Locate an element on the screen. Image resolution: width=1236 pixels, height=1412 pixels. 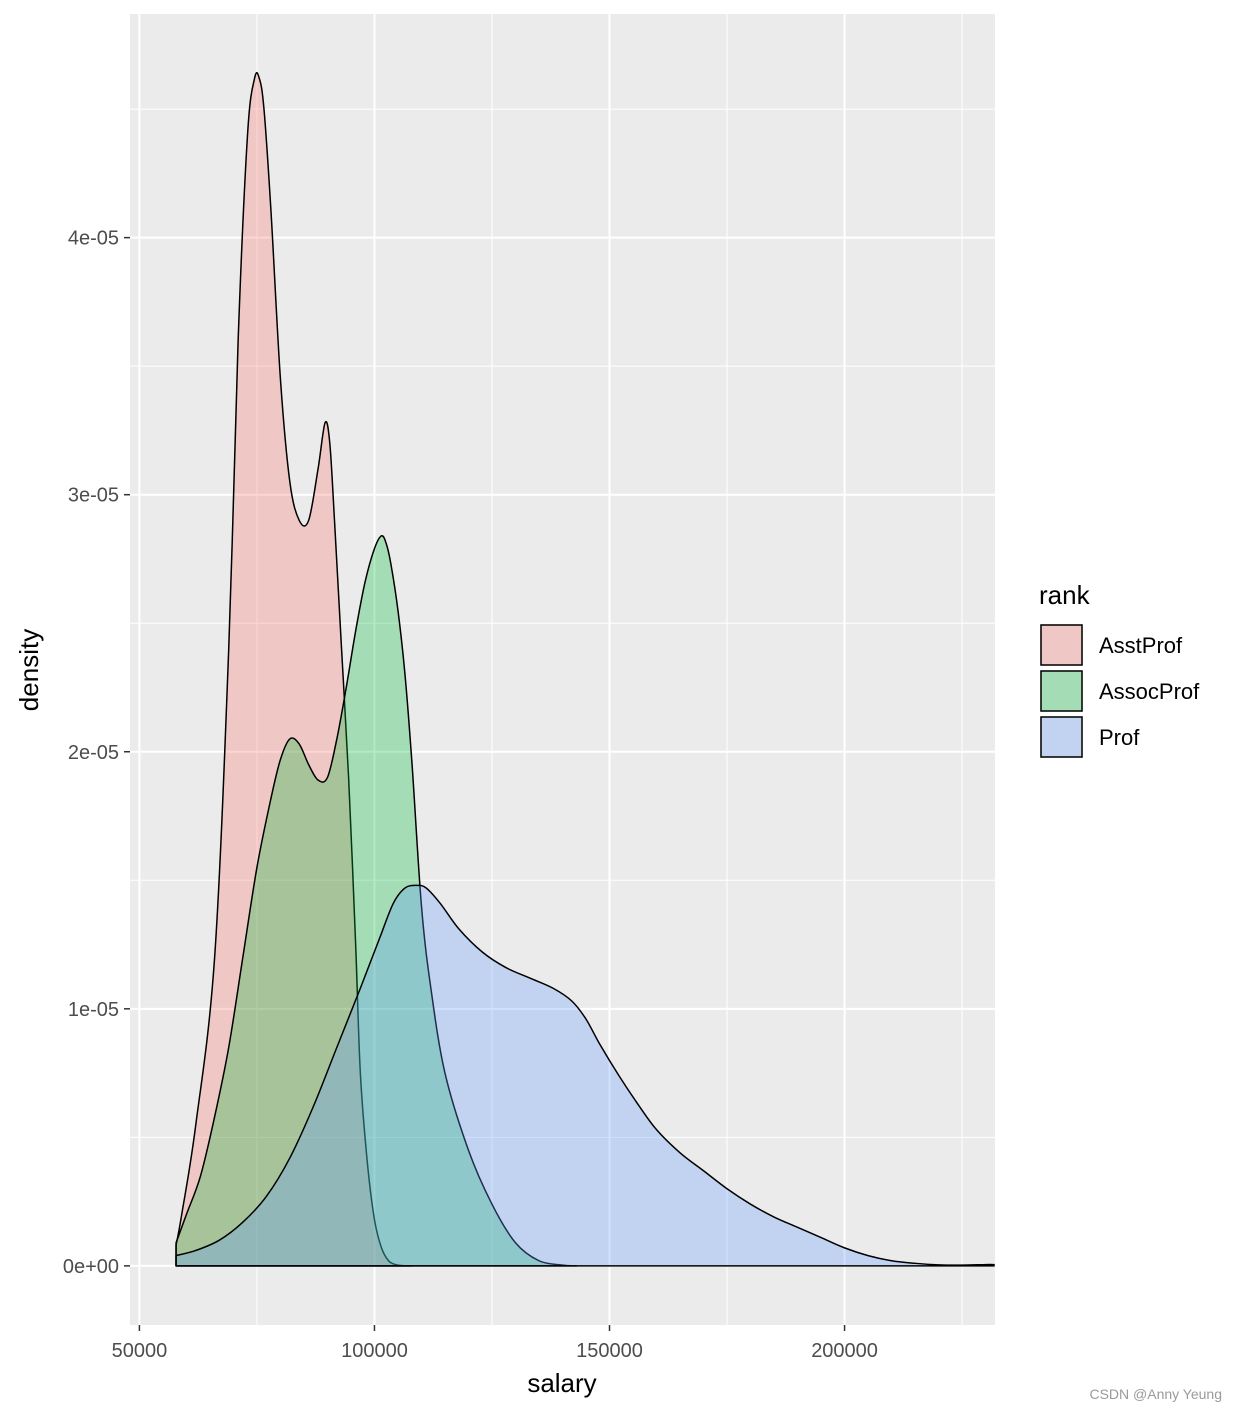
y-tick-label: 1e-05 is located at coordinates (93, 1010).